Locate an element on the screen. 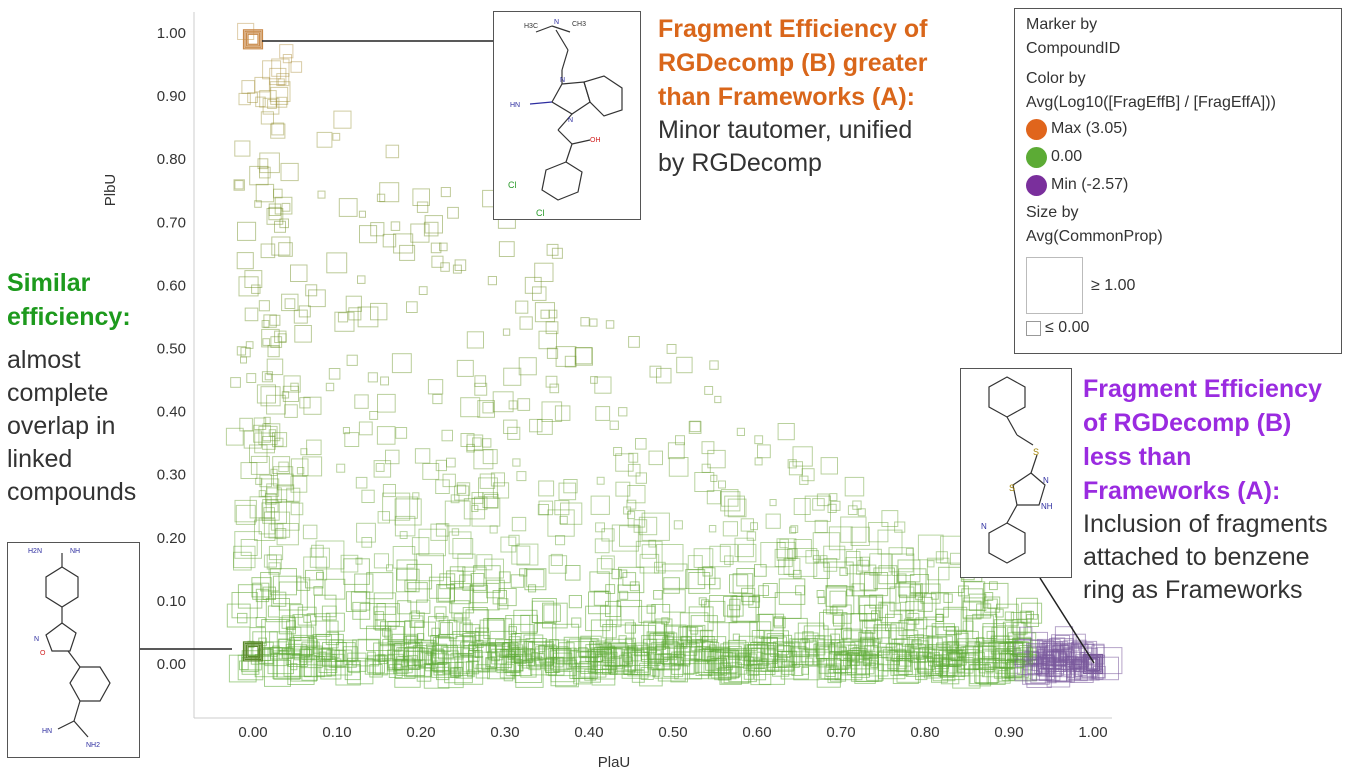 Image resolution: width=1363 pixels, height=782 pixels. structure-inset-top: H3C N CH3 N HN N OH Cl Cl is located at coordinates (567, 115).